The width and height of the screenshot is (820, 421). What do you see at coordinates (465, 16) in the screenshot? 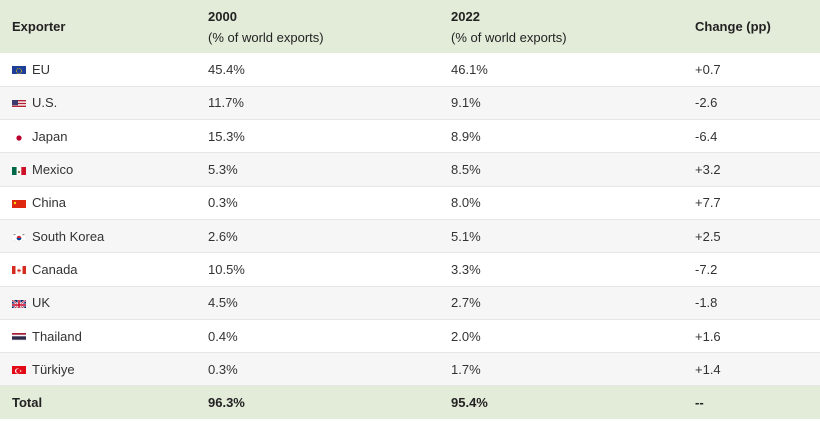
I see `header-2022-year: 2022` at bounding box center [465, 16].